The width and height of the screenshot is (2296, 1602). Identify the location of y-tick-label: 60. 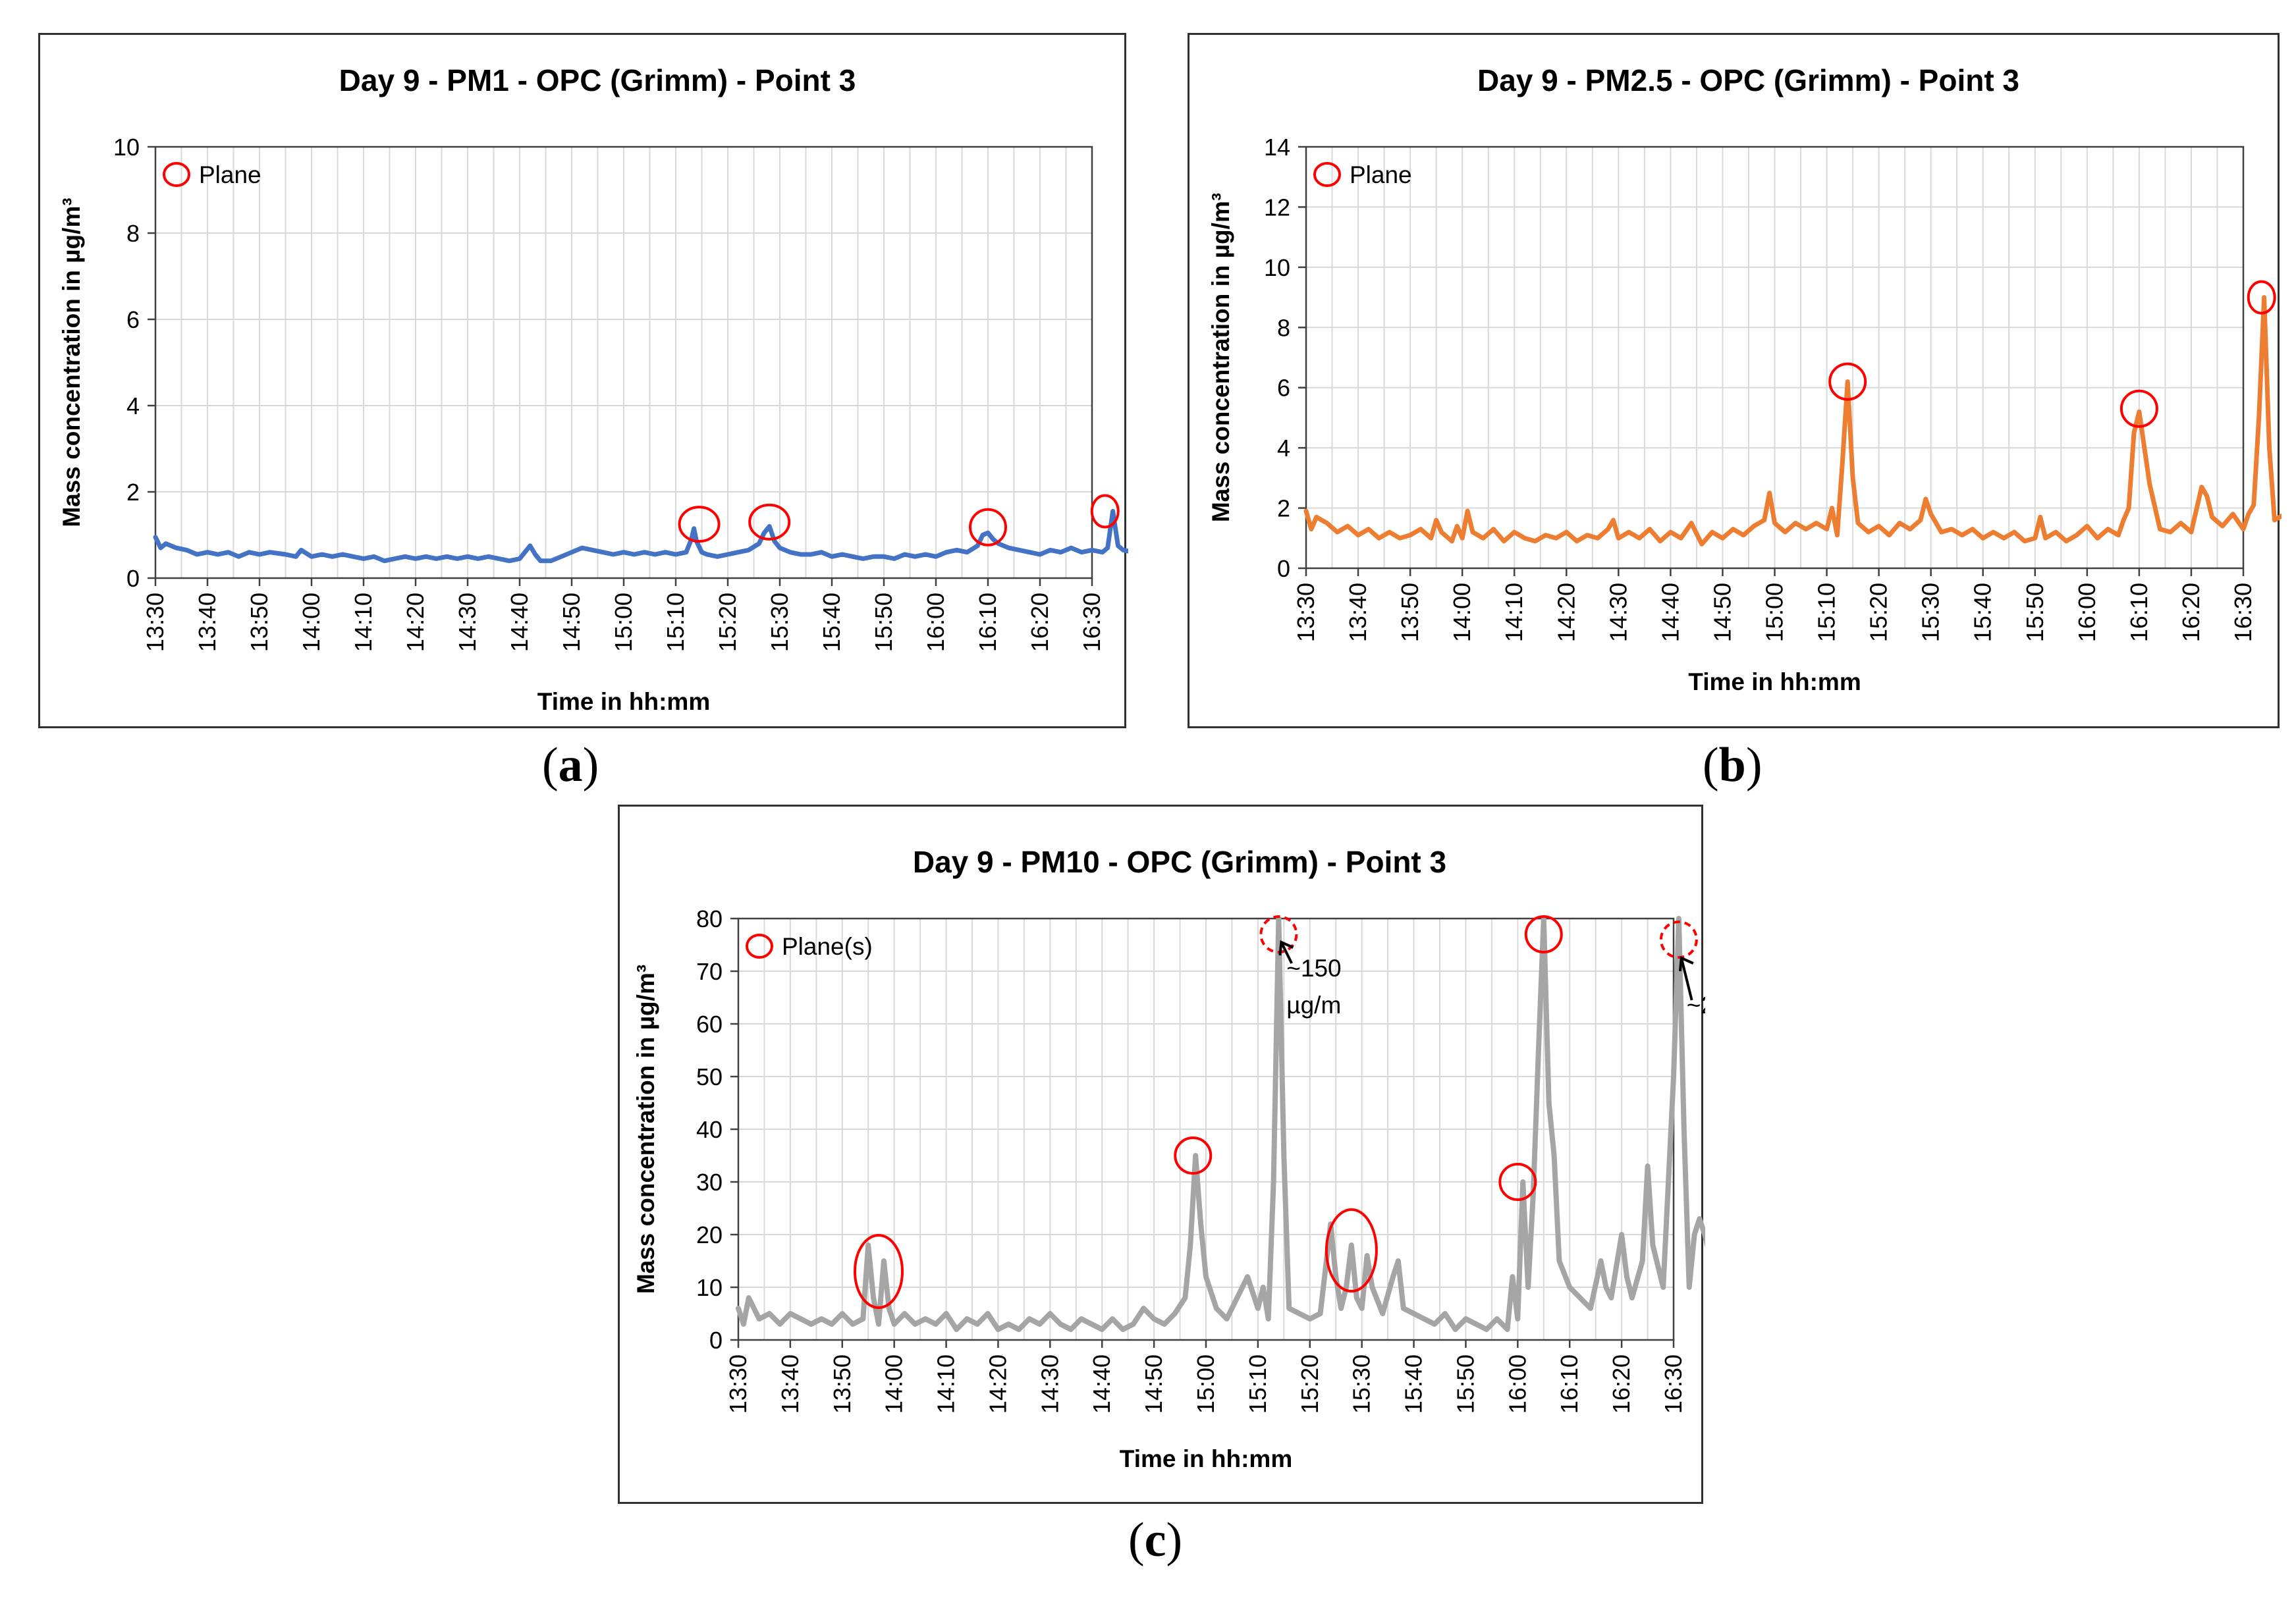
(709, 1024).